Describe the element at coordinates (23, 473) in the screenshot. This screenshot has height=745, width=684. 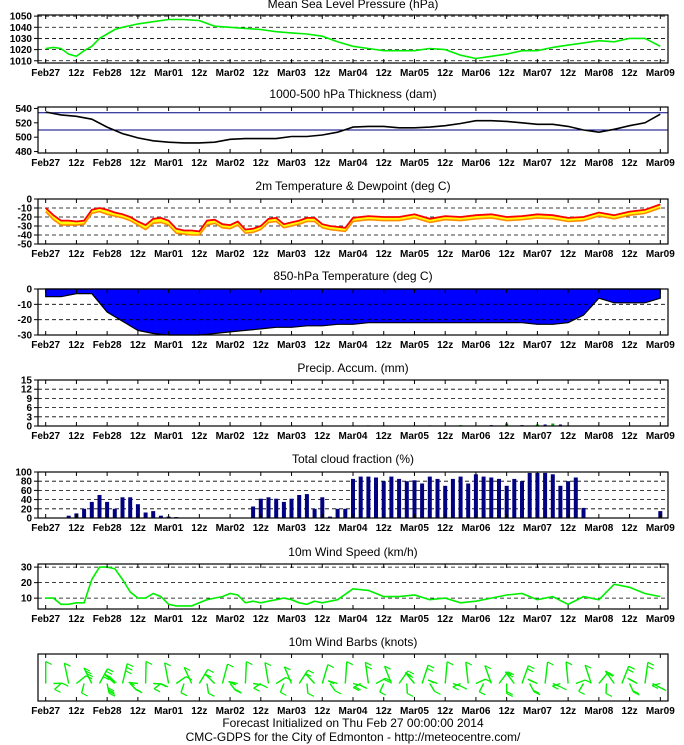
I see `cloud-ytick-label: 100` at that location.